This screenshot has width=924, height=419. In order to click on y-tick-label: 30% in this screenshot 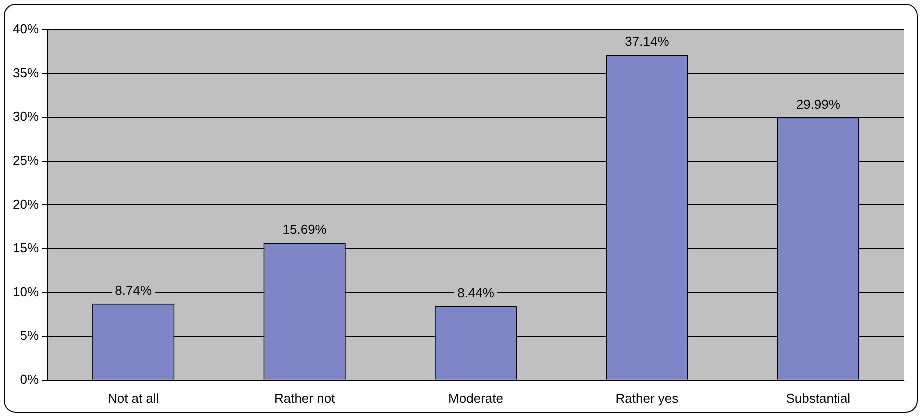, I will do `click(26, 116)`.